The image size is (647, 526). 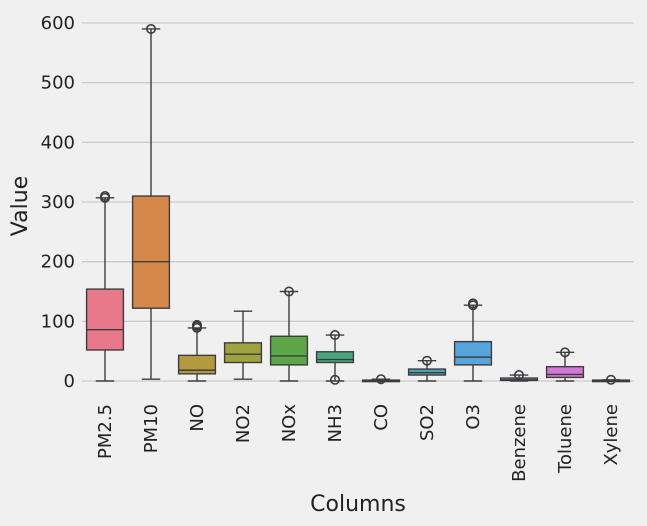 I want to click on x-tick-toluene: Toluene, so click(x=565, y=439).